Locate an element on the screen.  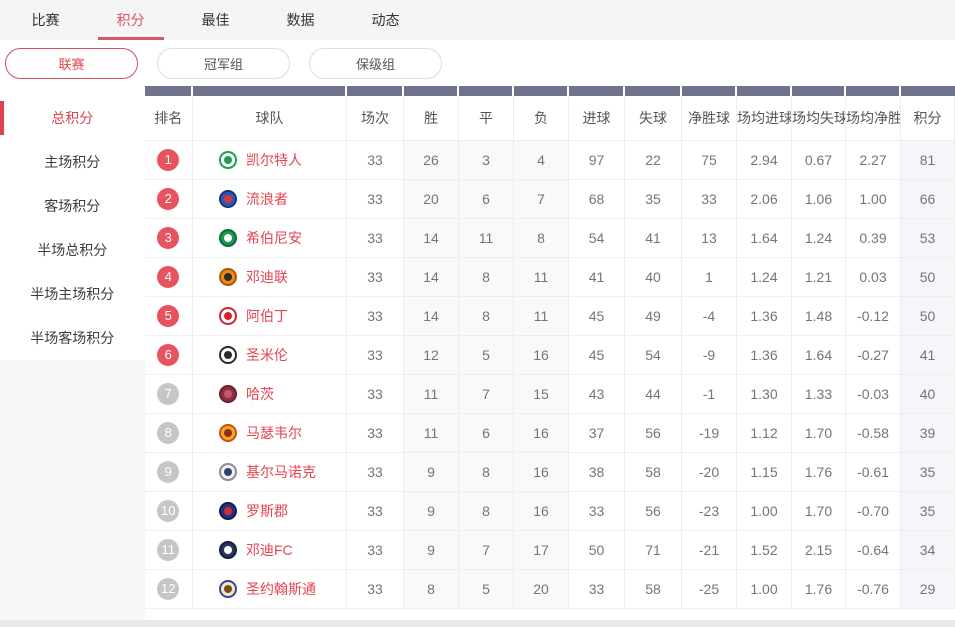
team-cell: 基尔马诺克 is located at coordinates (269, 472).